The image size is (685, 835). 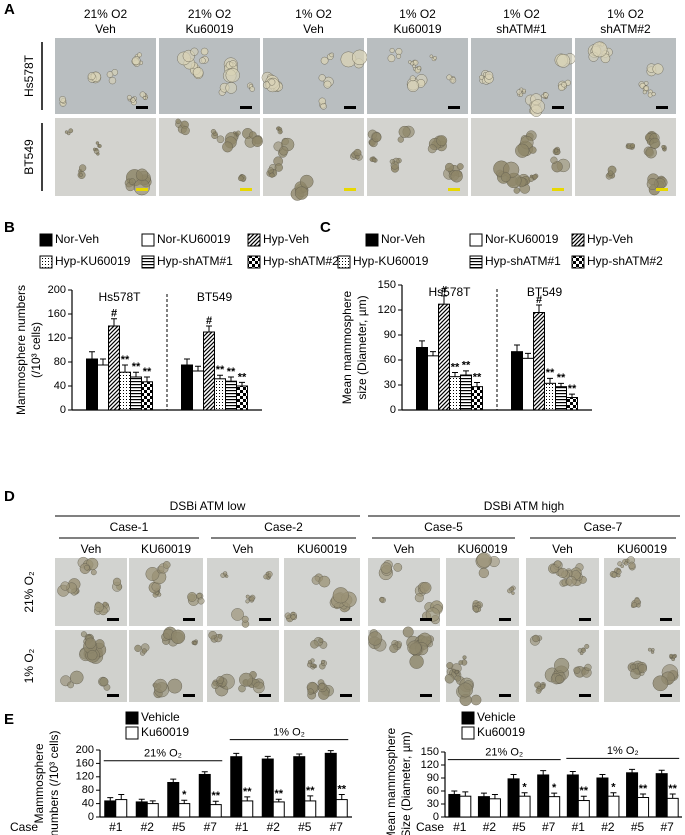 What do you see at coordinates (522, 239) in the screenshot?
I see `legend-label: Nor-KU60019` at bounding box center [522, 239].